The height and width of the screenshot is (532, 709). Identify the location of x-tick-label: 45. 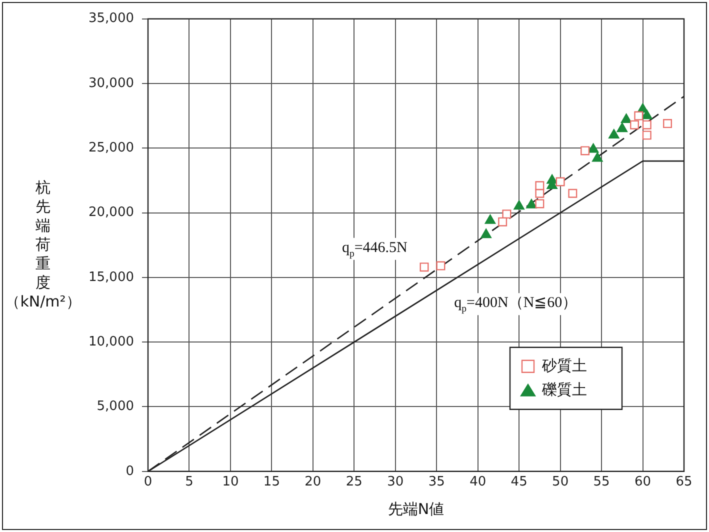
(519, 482).